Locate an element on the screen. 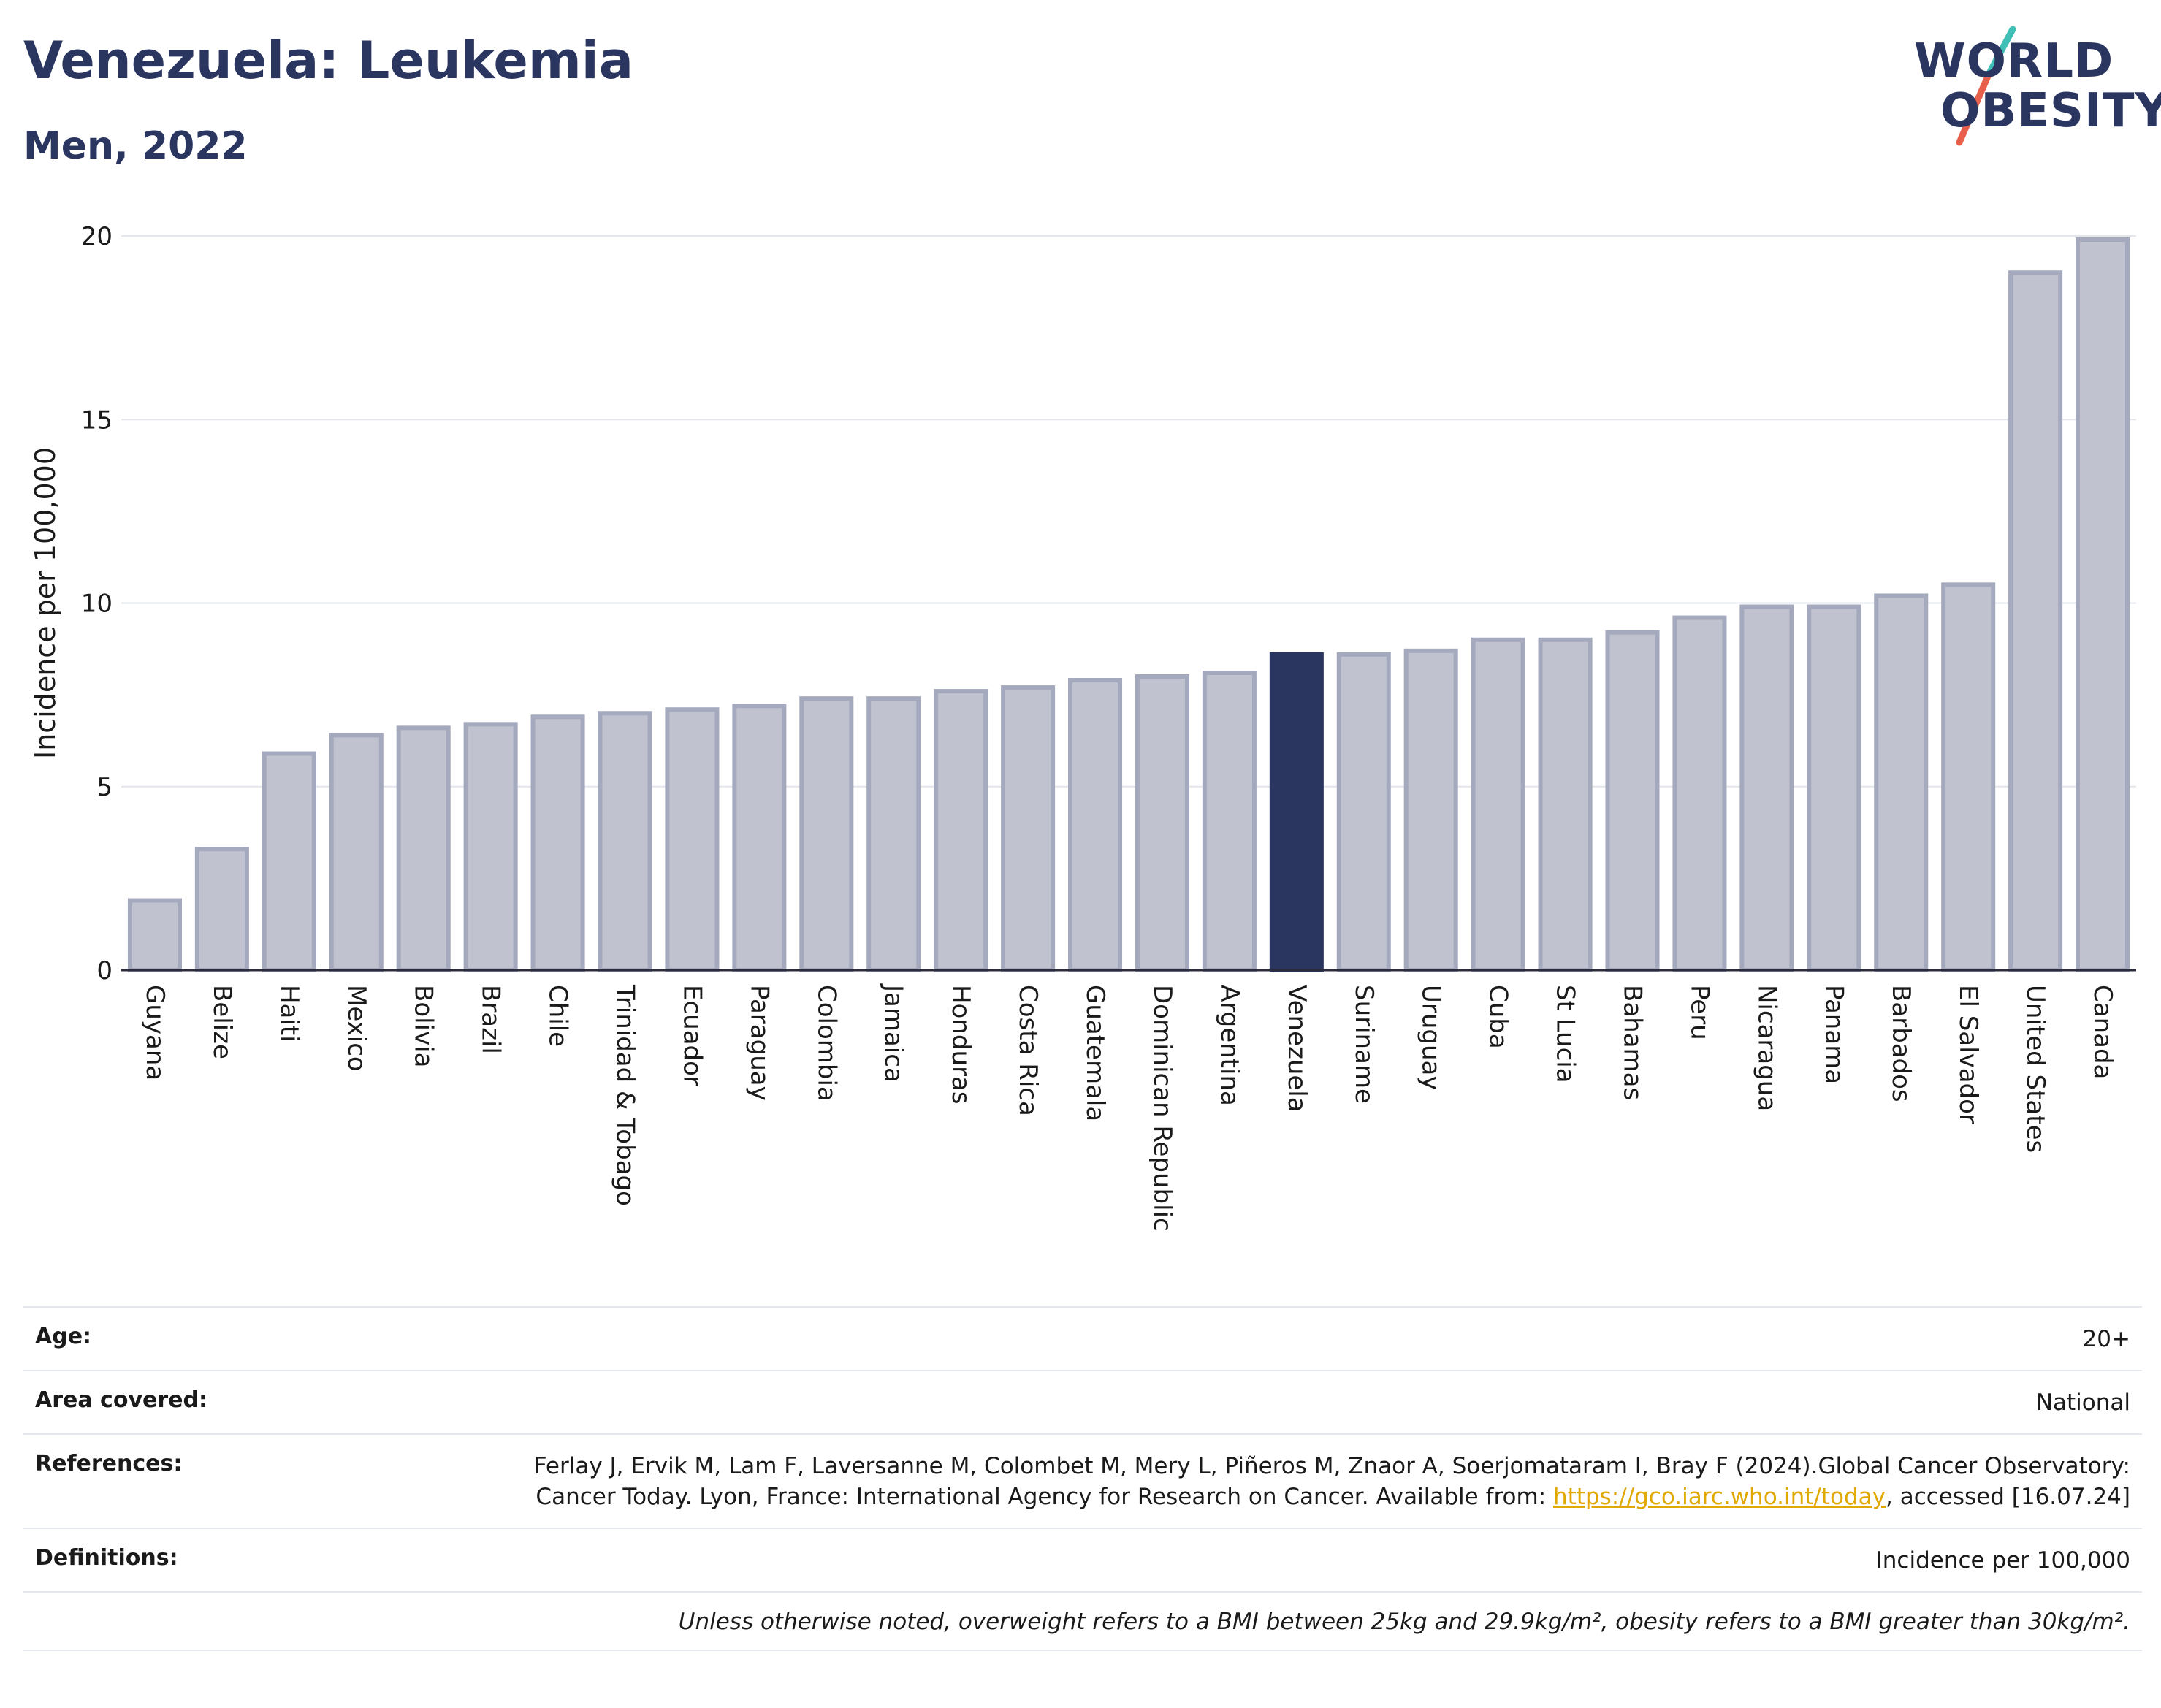 The image size is (2161, 1708). x-tick-label: Bolivia is located at coordinates (423, 1026).